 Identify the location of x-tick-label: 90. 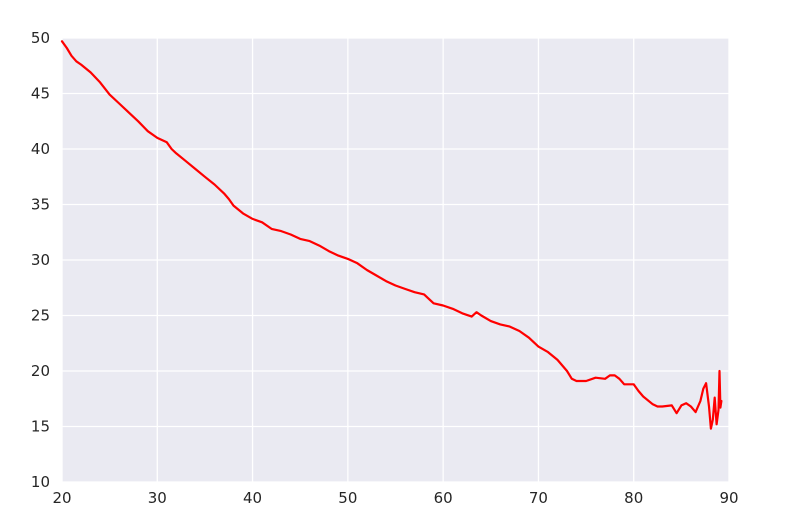
(728, 498).